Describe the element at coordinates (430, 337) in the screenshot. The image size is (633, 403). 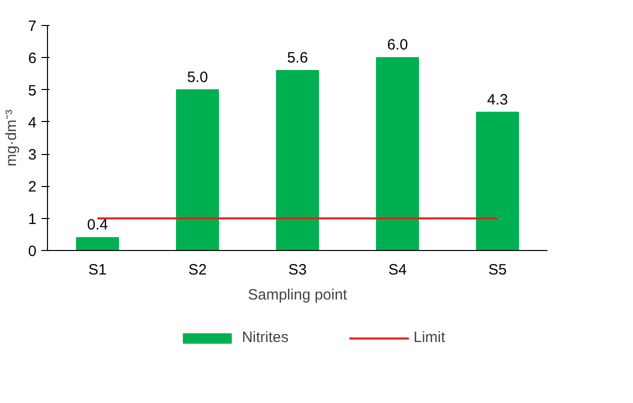
I see `legend-label: Limit` at that location.